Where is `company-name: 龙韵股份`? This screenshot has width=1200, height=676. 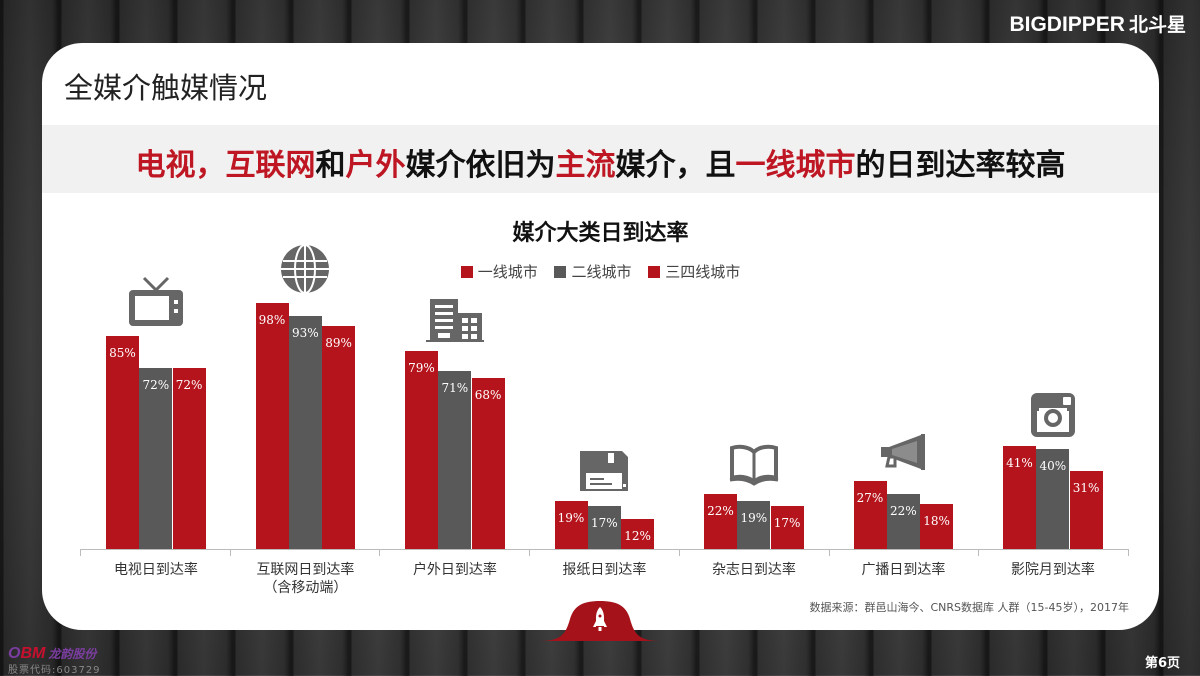 company-name: 龙韵股份 is located at coordinates (72, 654).